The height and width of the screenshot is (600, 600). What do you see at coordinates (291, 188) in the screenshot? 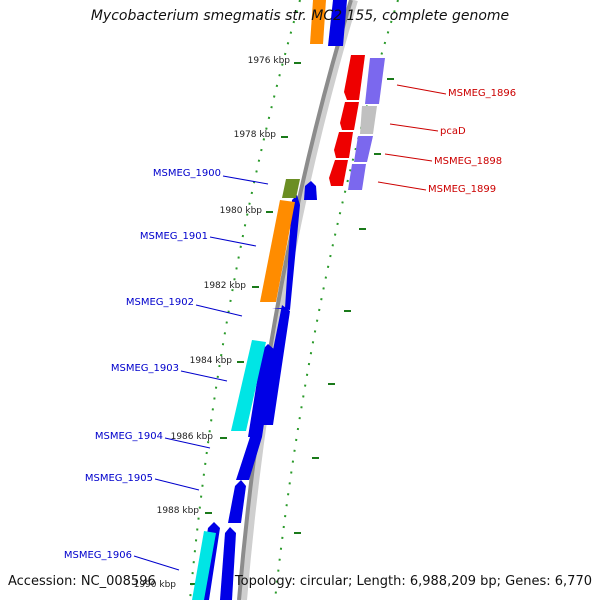
I see `gene-olive` at bounding box center [291, 188].